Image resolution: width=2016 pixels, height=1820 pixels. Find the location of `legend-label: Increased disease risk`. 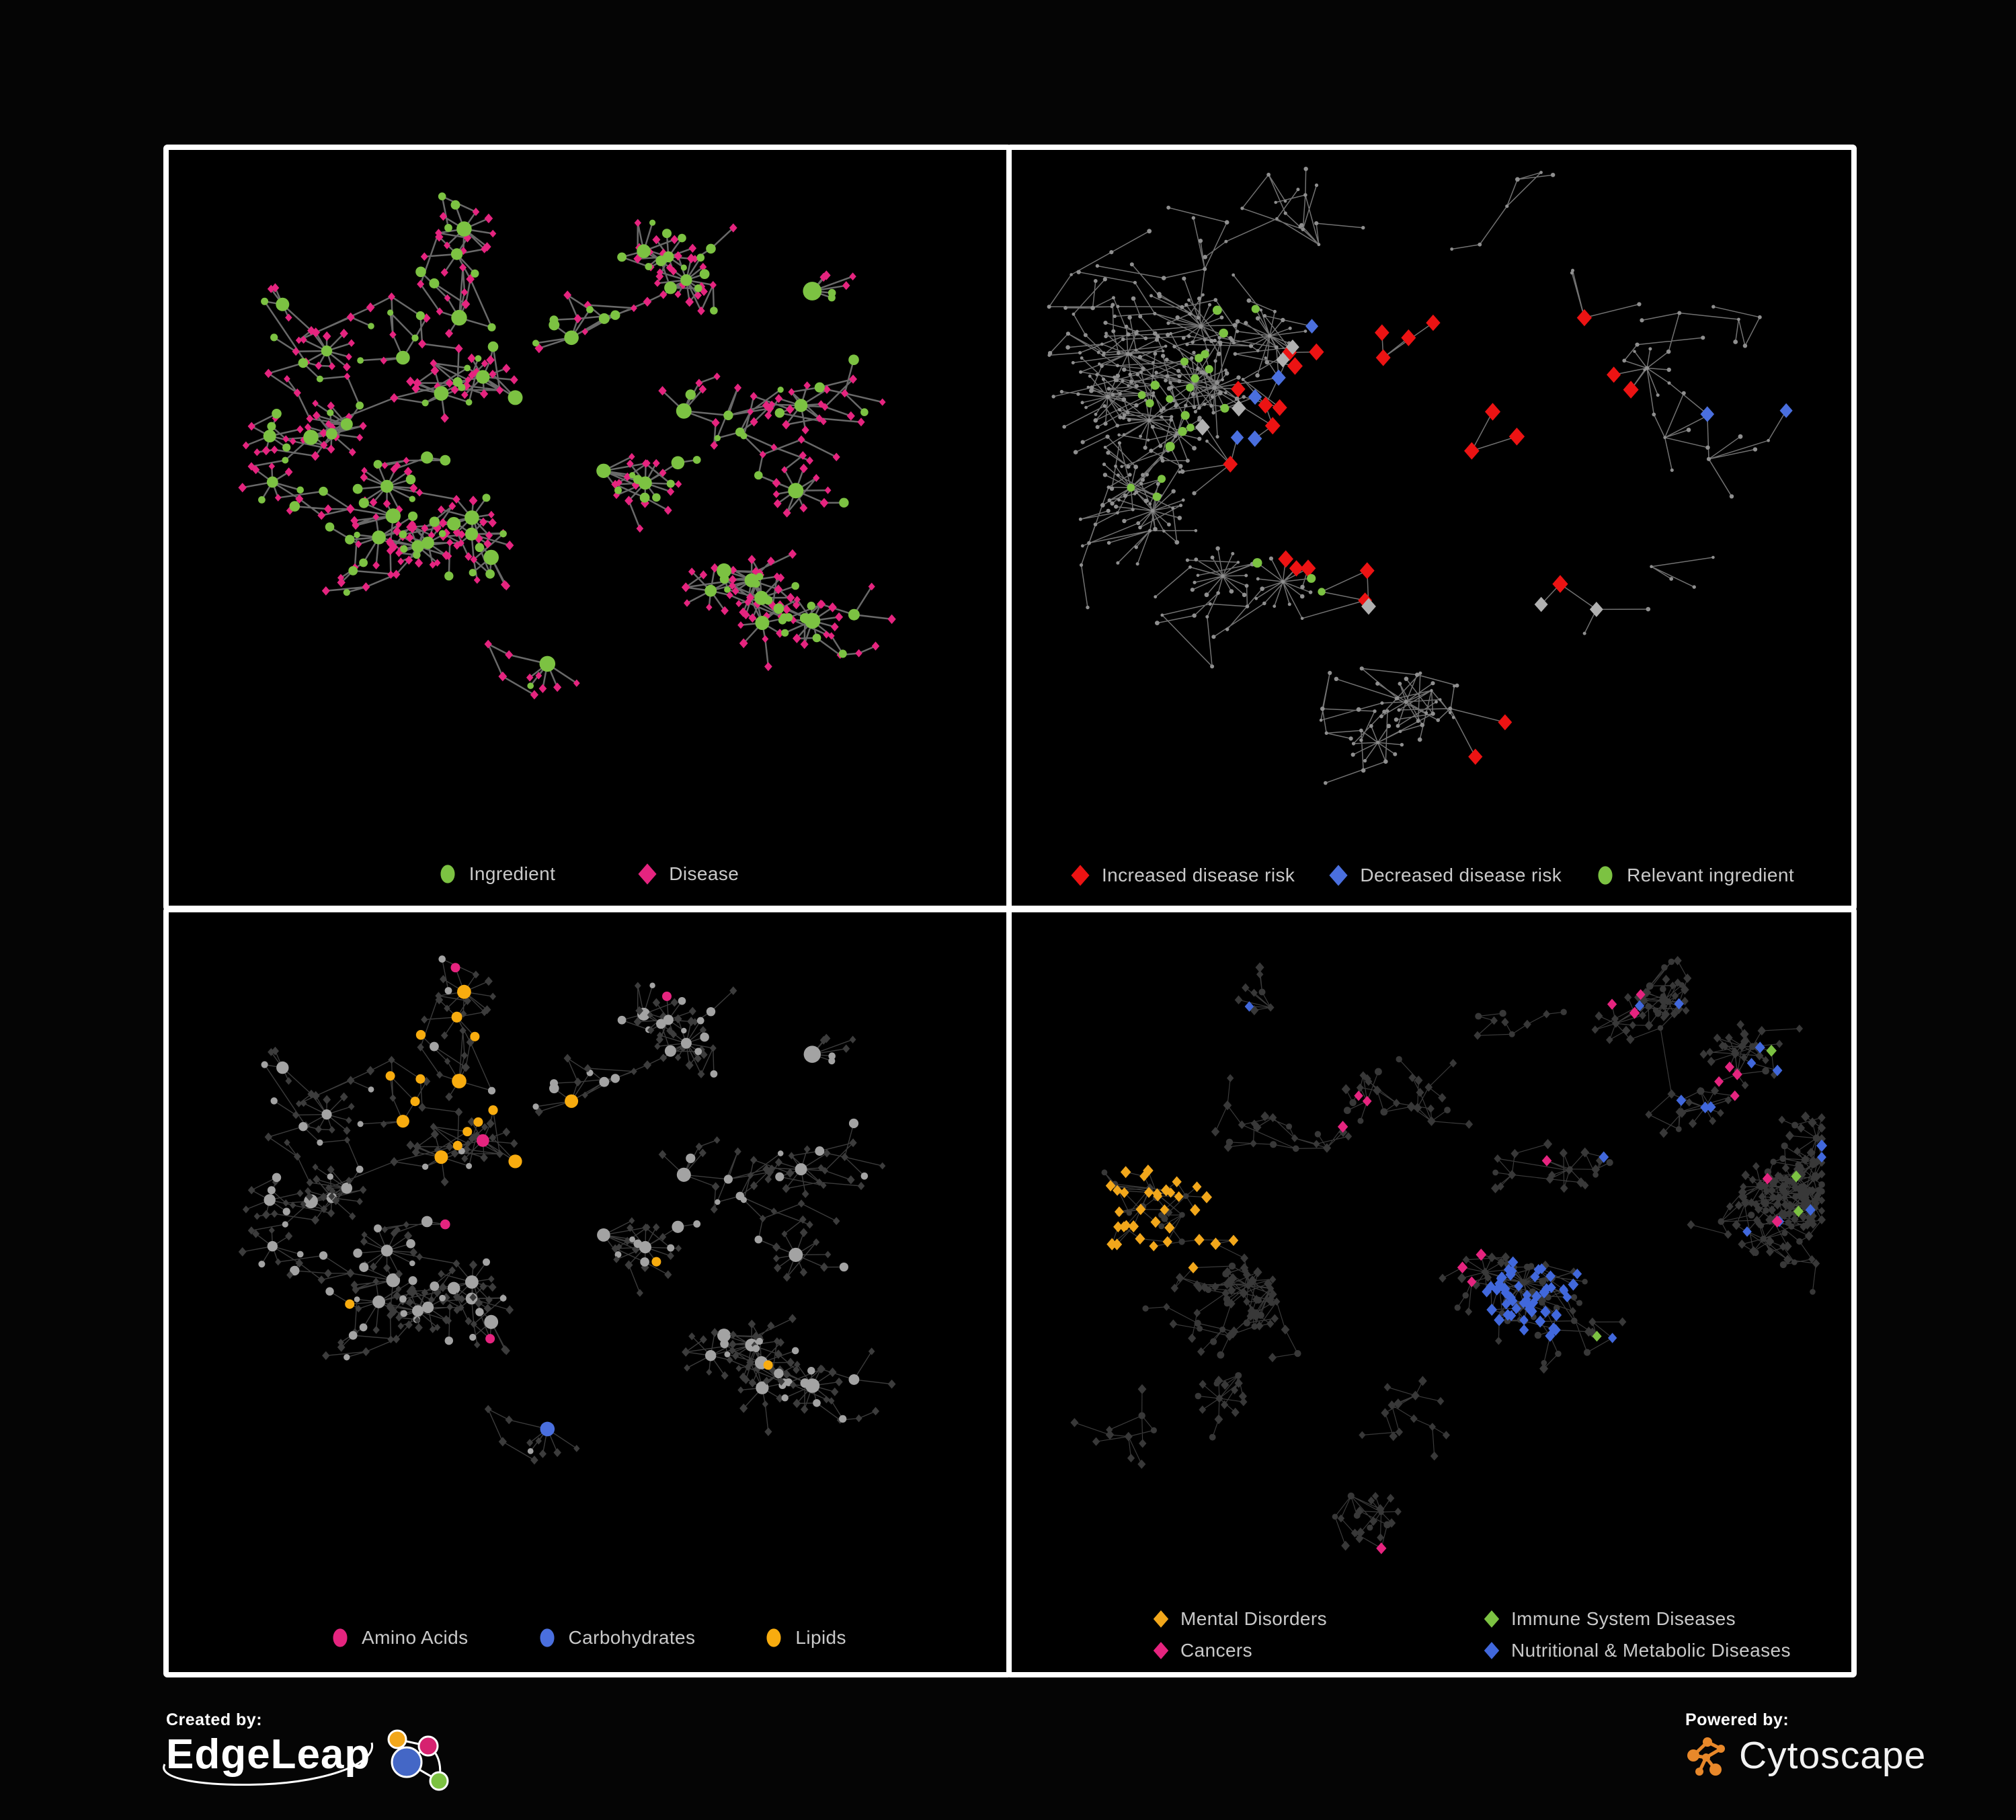

legend-label: Increased disease risk is located at coordinates (1198, 875).